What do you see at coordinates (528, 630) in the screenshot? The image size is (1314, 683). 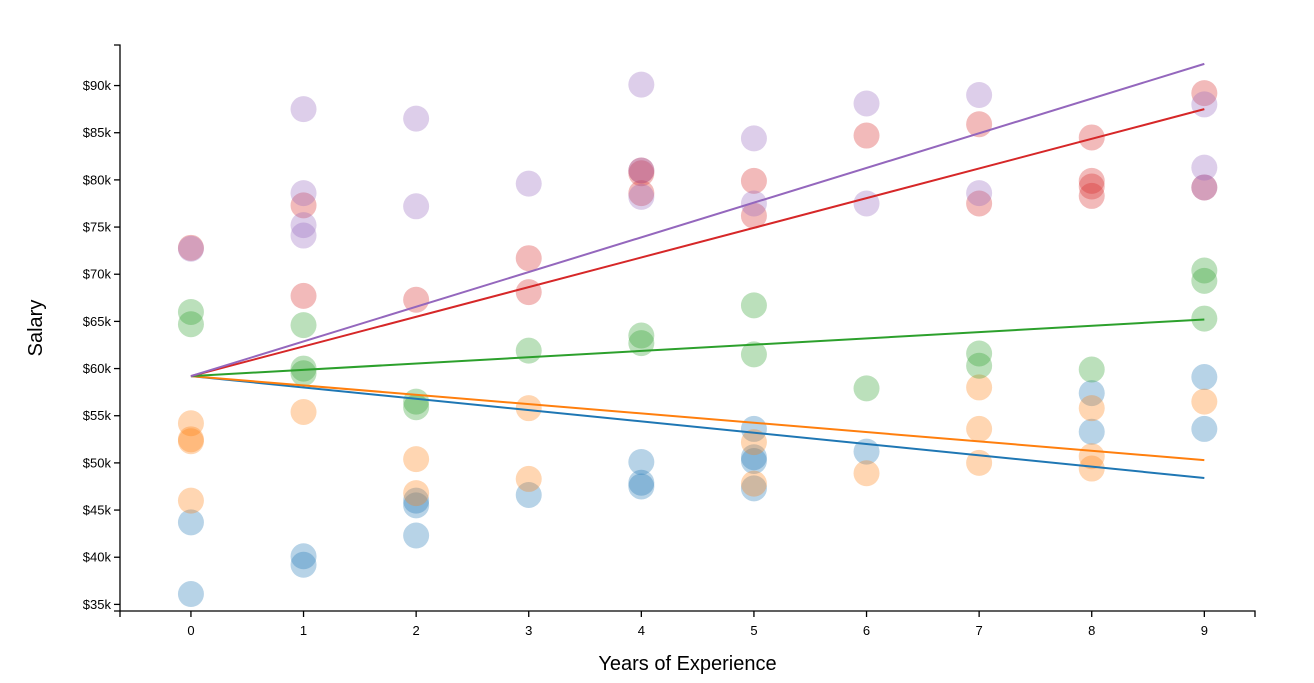 I see `x-tick-label: 3` at bounding box center [528, 630].